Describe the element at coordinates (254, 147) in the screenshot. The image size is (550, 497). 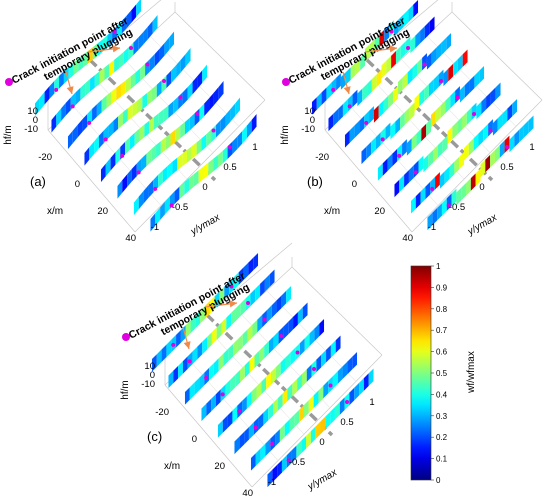
I see `y-tick-label: 1` at that location.